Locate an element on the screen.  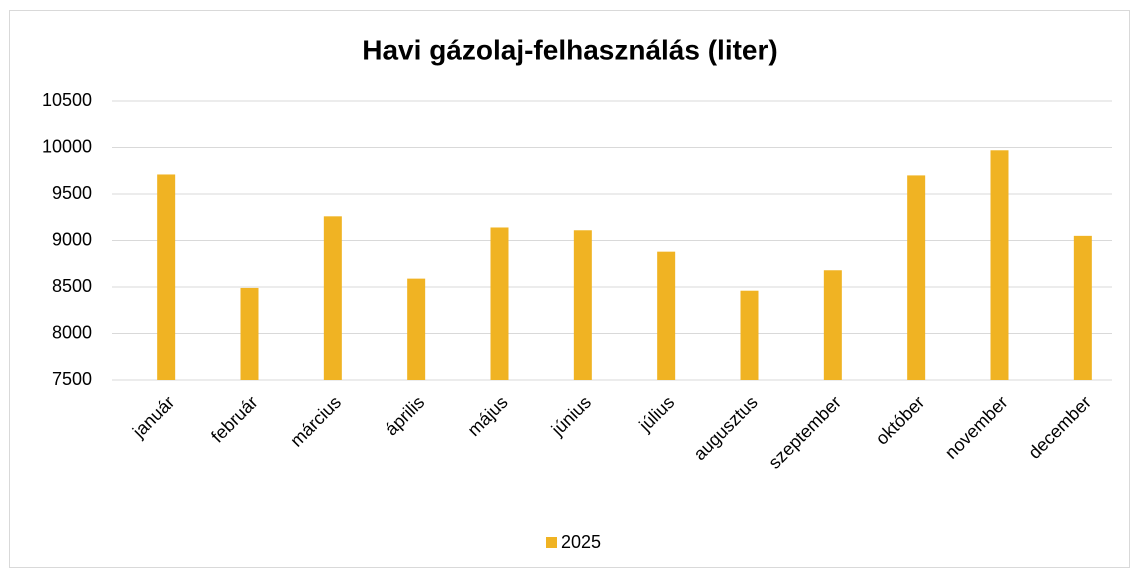
y-tick-label: 9000 is located at coordinates (72, 239).